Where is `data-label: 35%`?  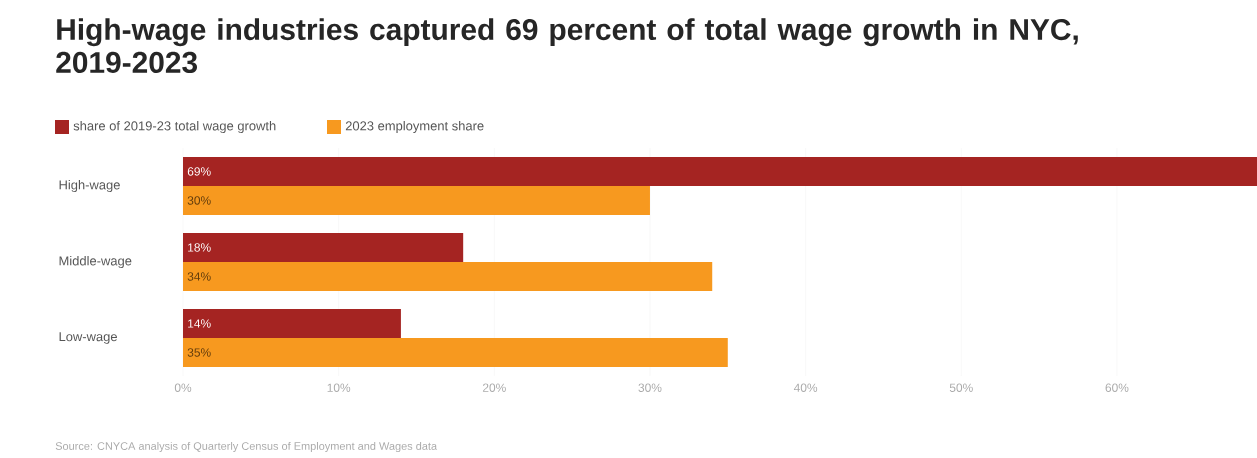 data-label: 35% is located at coordinates (199, 352).